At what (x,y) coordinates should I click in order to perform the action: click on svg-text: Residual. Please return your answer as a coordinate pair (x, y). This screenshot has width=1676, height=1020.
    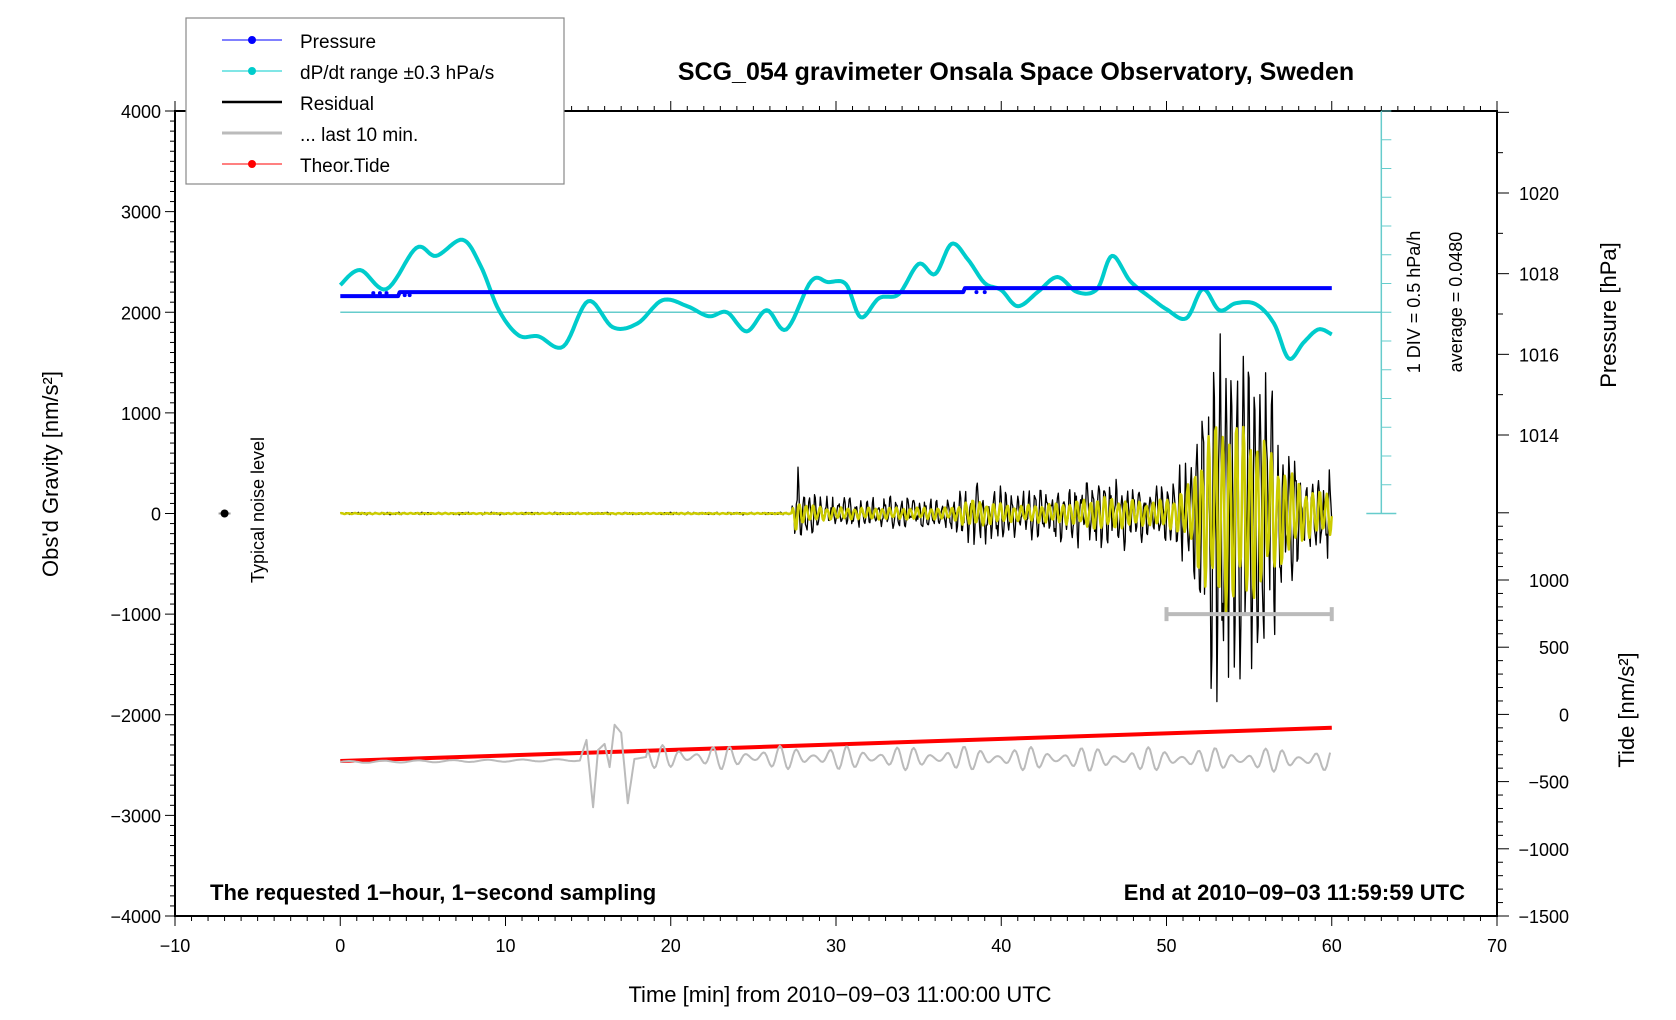
    Looking at the image, I should click on (337, 104).